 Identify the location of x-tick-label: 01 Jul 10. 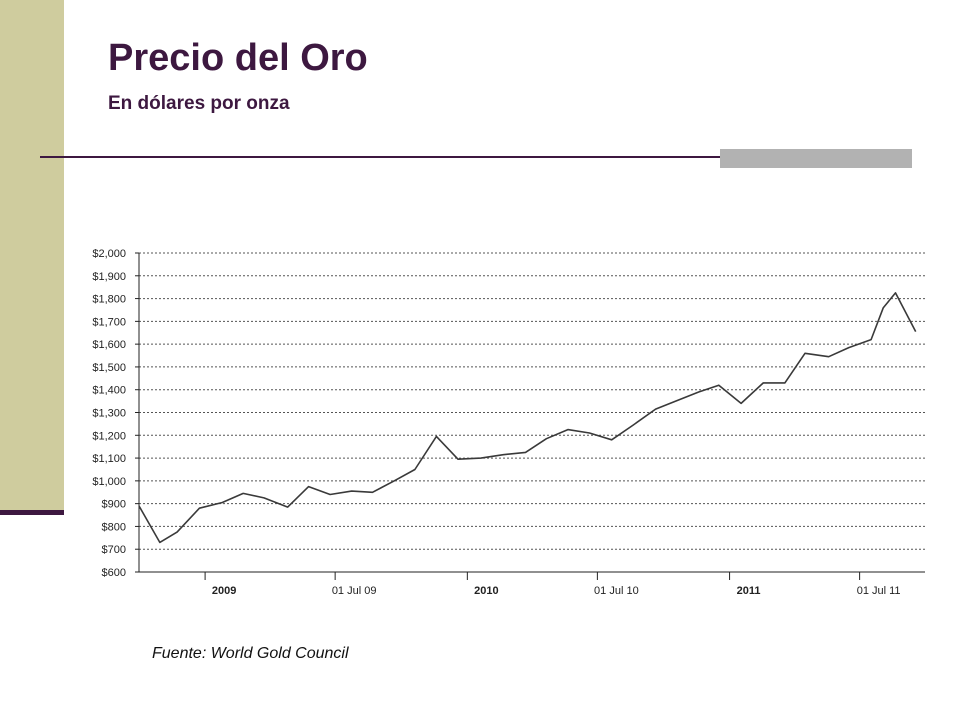
(616, 591).